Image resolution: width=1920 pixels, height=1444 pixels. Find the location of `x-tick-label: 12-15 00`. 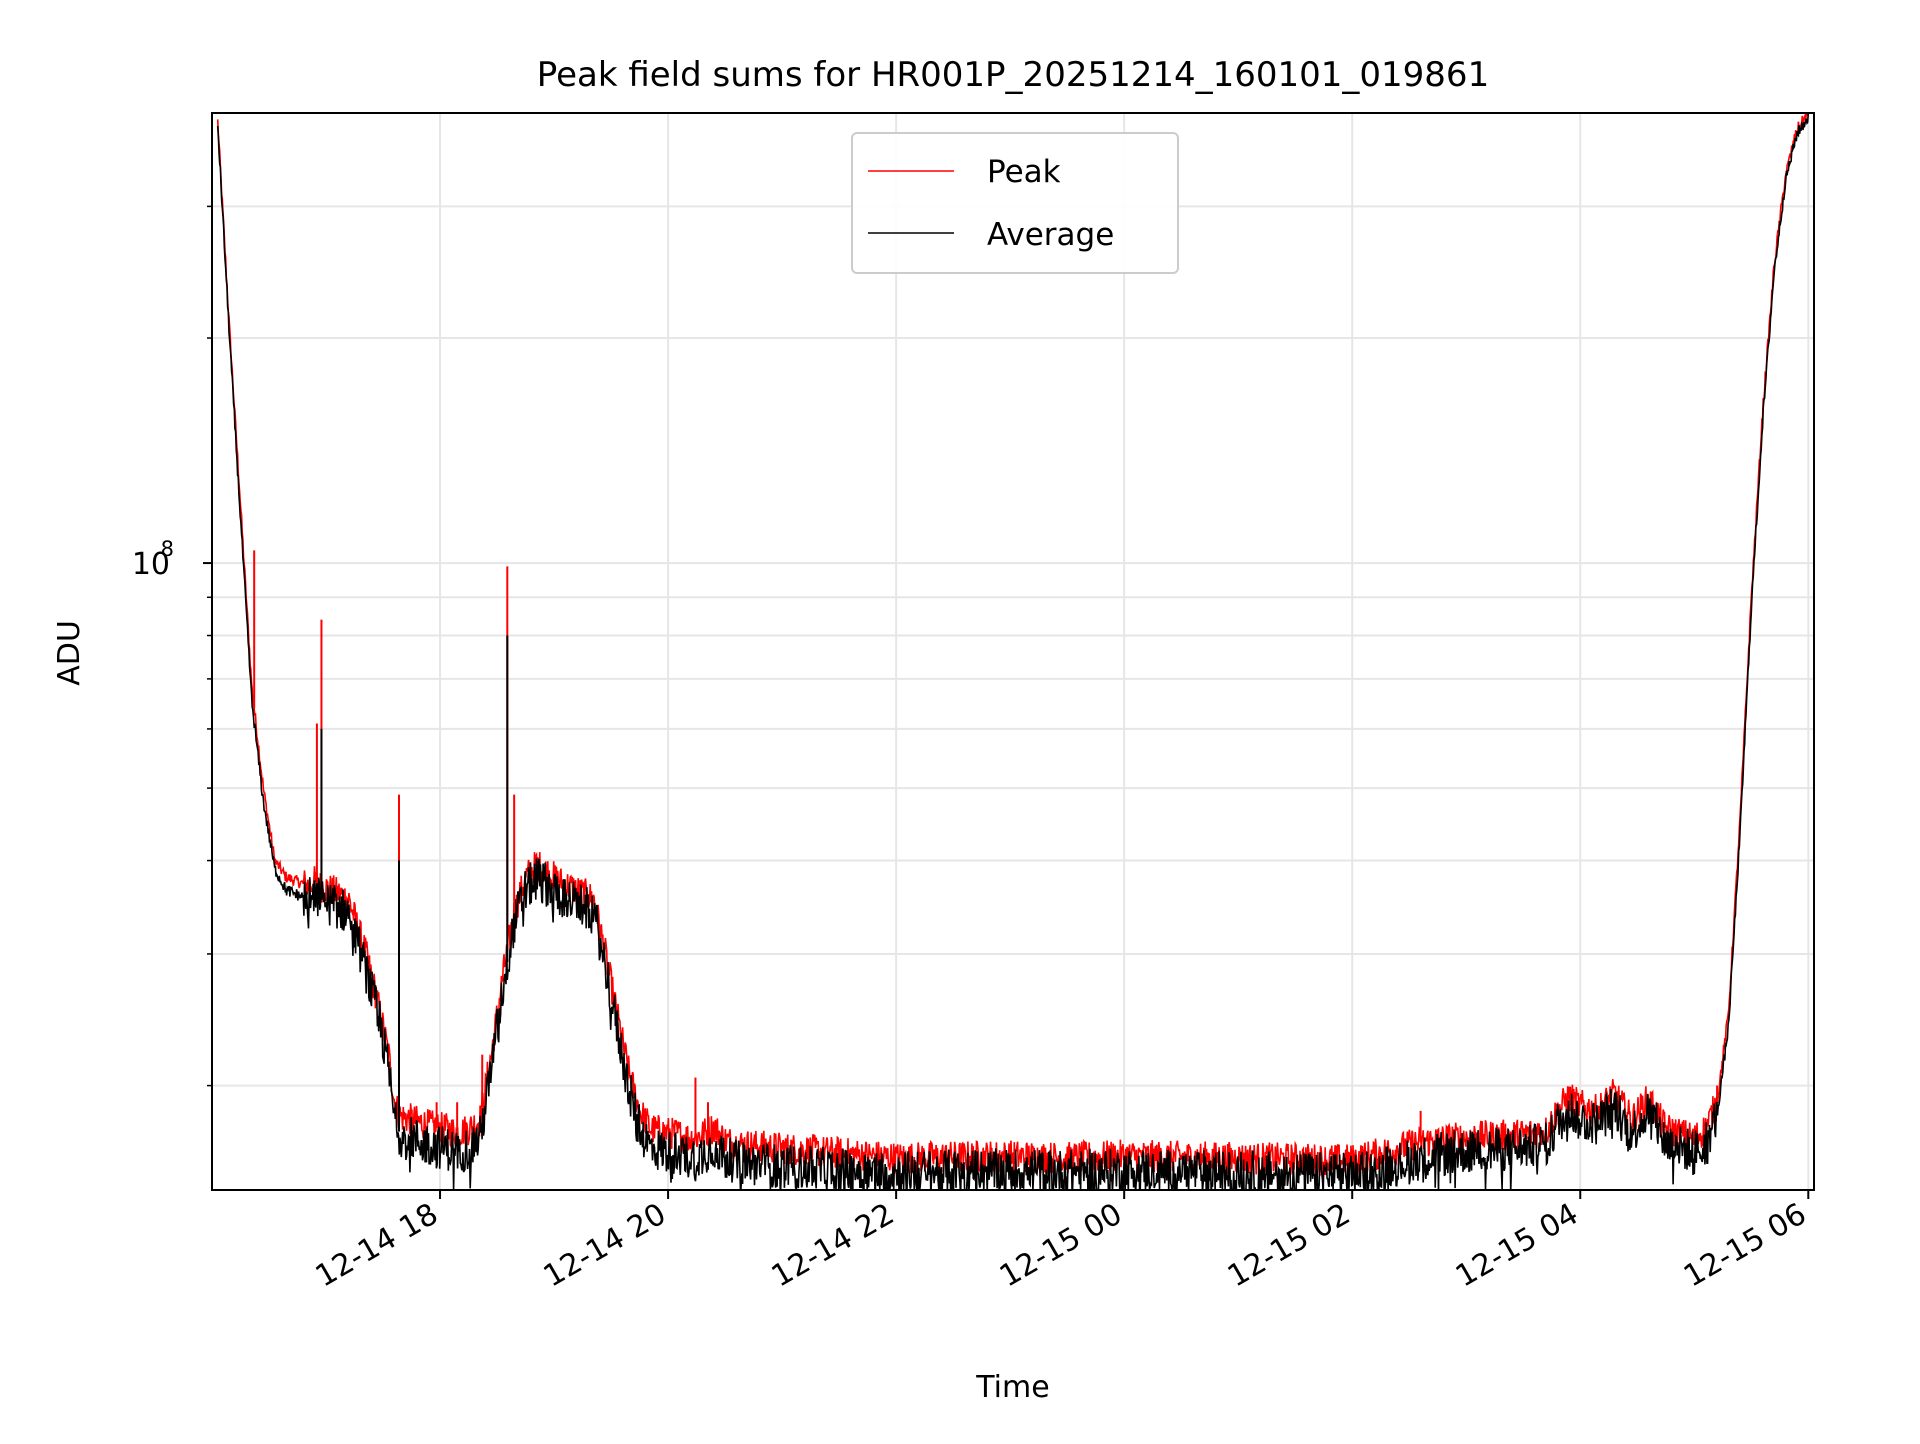

x-tick-label: 12-15 00 is located at coordinates (1061, 1246).